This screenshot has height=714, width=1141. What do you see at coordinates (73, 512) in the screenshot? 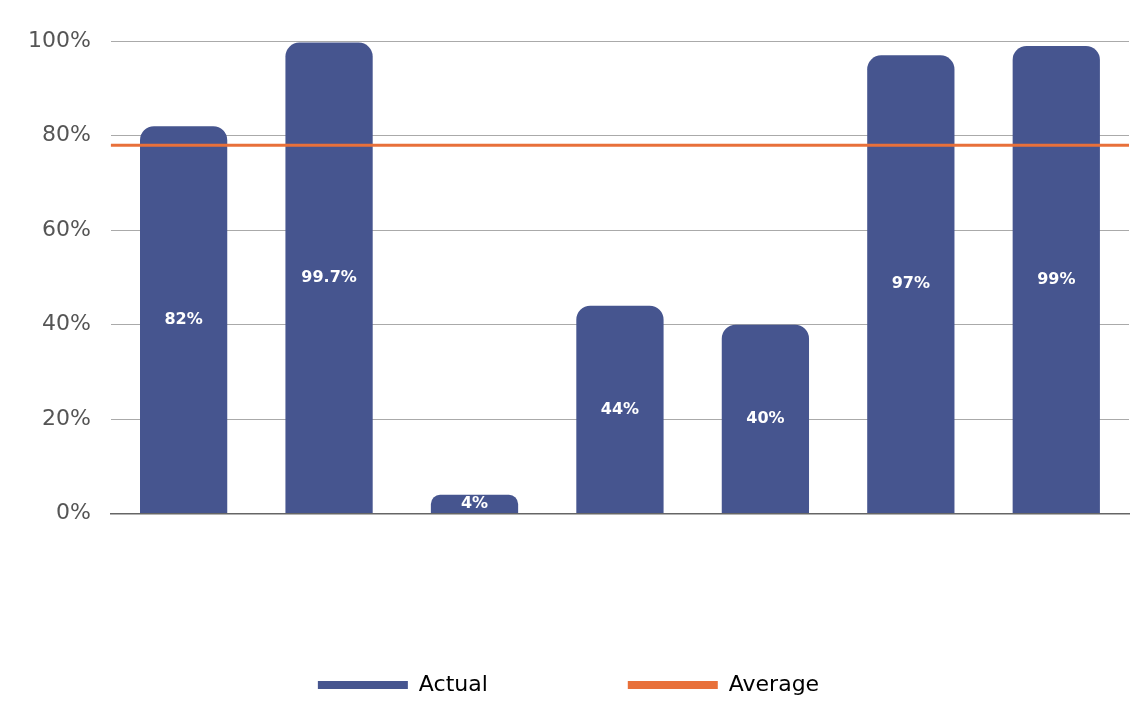
I see `y-tick-label: 0%` at bounding box center [73, 512].